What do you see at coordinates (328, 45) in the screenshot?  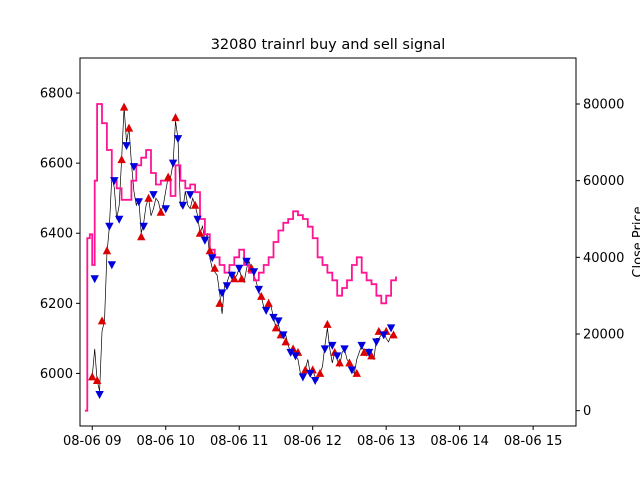 I see `chart-title: 32080 trainrl buy and sell signal` at bounding box center [328, 45].